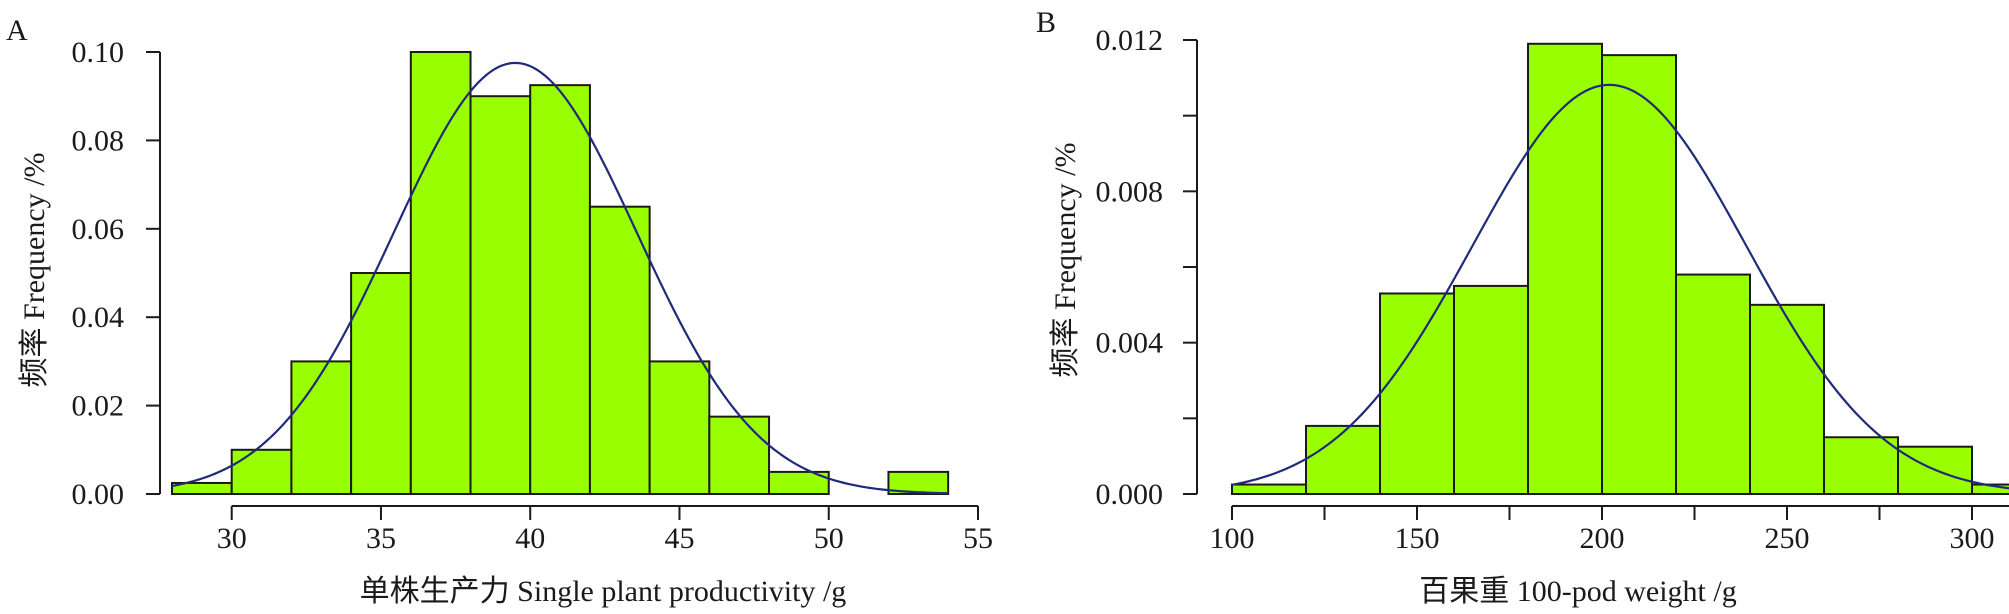 This screenshot has width=2009, height=614. What do you see at coordinates (1130, 191) in the screenshot?
I see `panel-b-y-tick-label: 0.008` at bounding box center [1130, 191].